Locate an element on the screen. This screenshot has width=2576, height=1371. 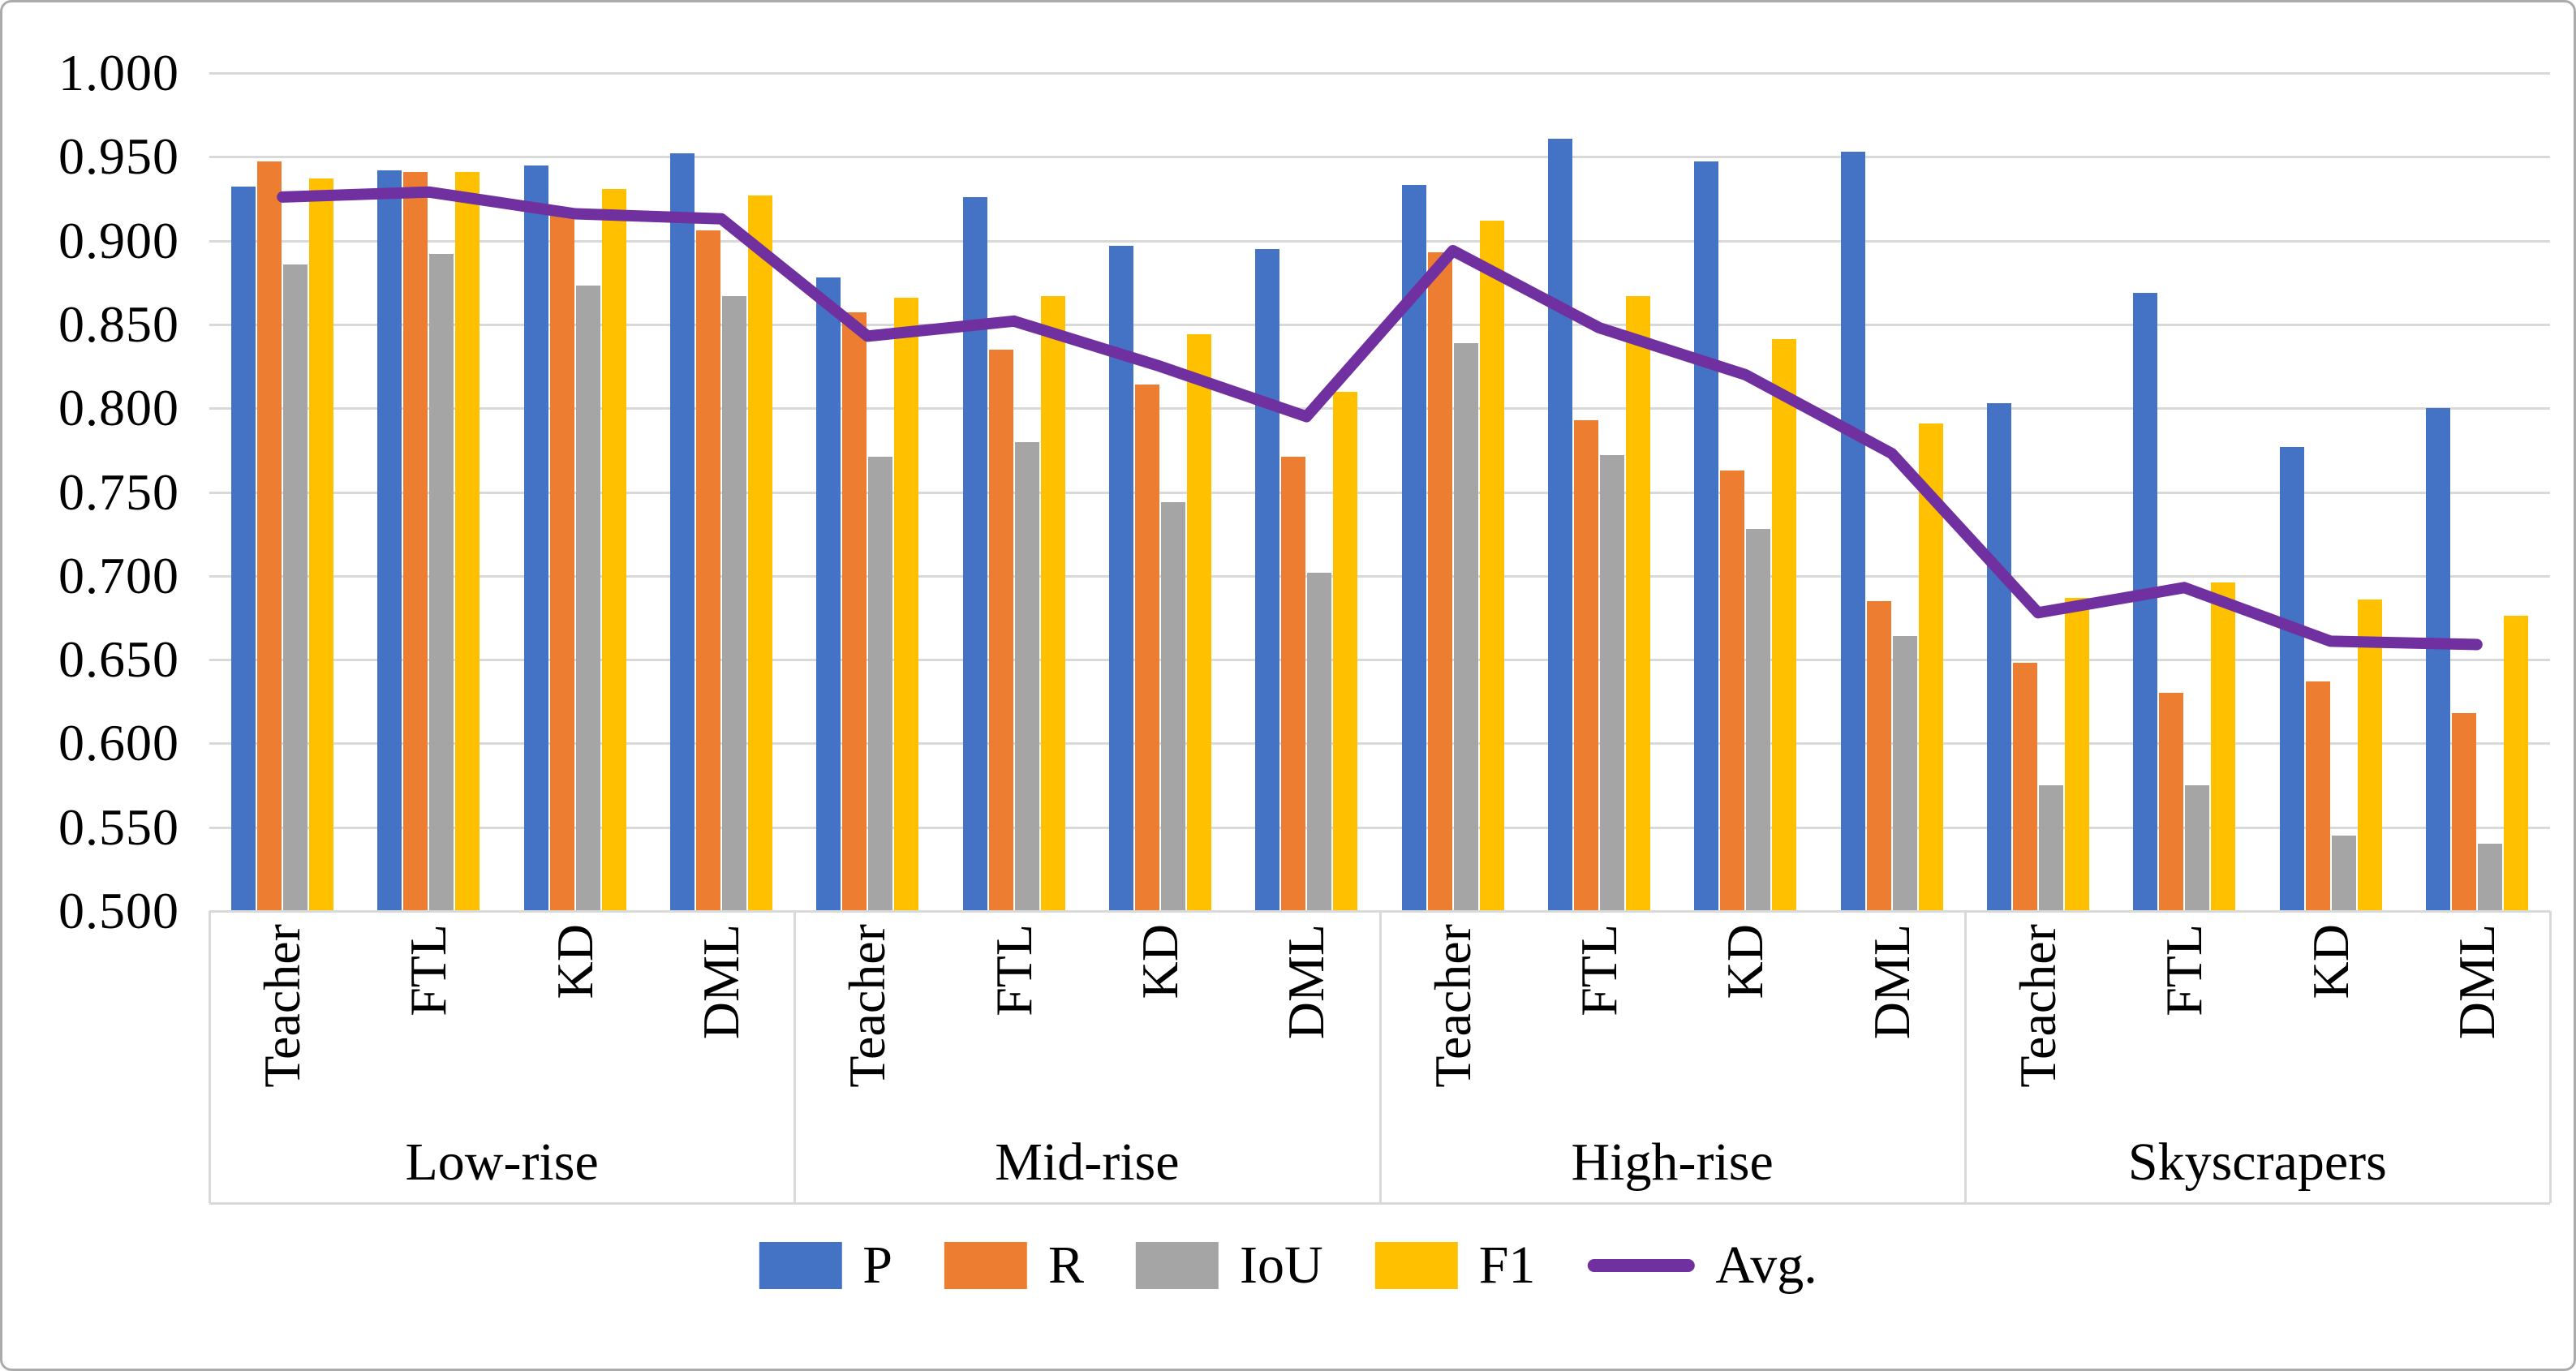
legend-label: IoU is located at coordinates (1281, 1265).